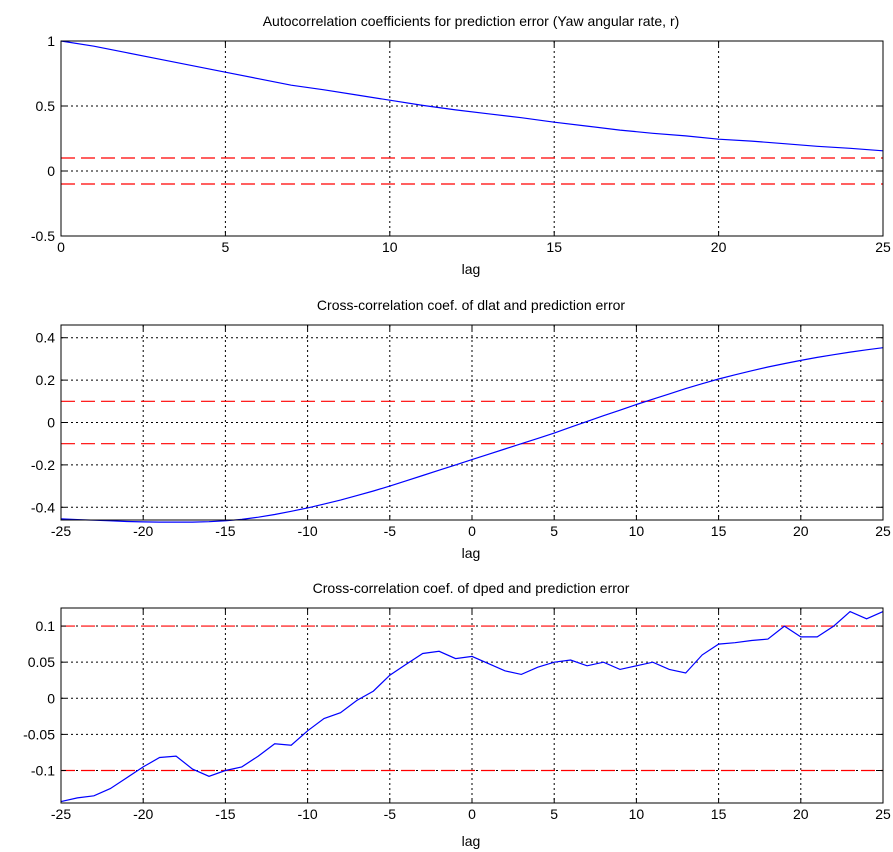 This screenshot has height=852, width=893. What do you see at coordinates (43, 771) in the screenshot?
I see `y-tick-label: -0.1` at bounding box center [43, 771].